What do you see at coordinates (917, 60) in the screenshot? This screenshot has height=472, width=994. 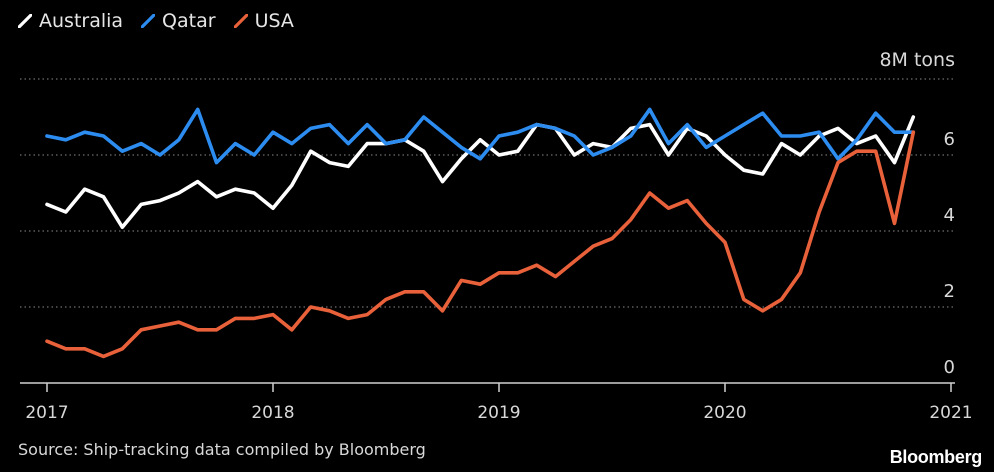 I see `y-axis-unit: 8M tons` at bounding box center [917, 60].